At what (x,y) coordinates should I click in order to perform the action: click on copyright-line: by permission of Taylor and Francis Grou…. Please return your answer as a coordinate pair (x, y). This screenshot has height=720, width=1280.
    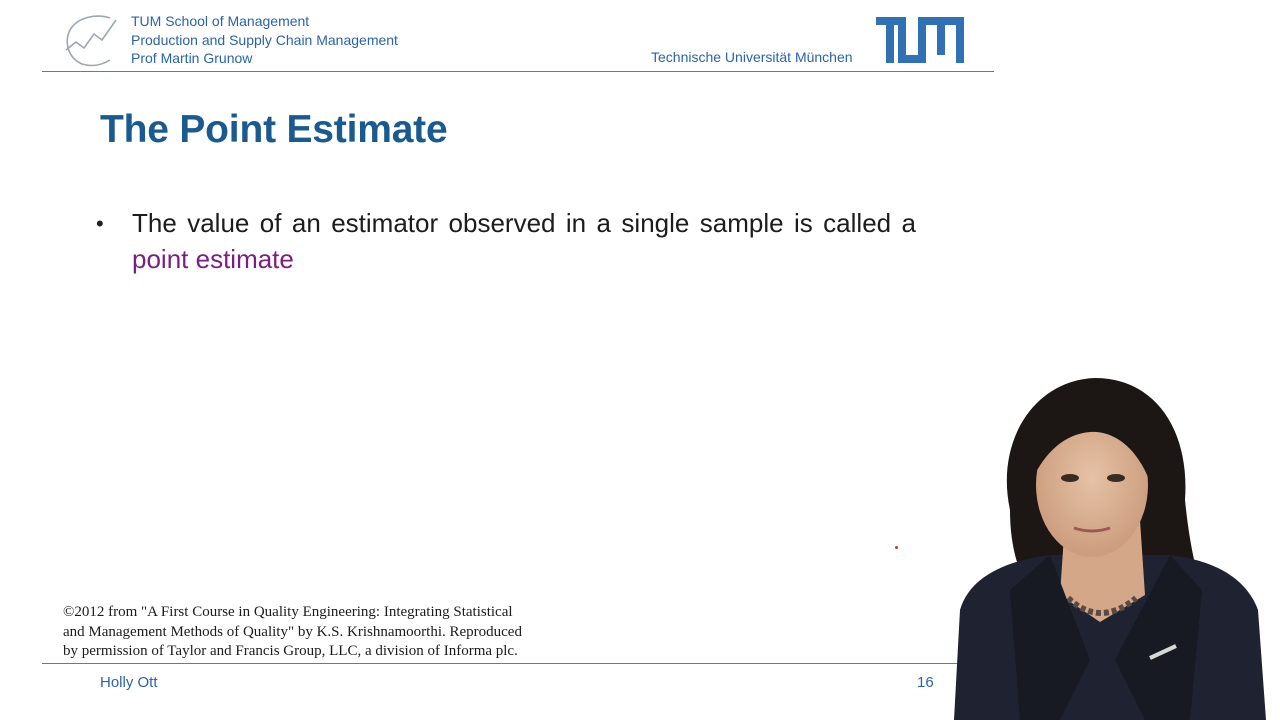
    Looking at the image, I should click on (290, 651).